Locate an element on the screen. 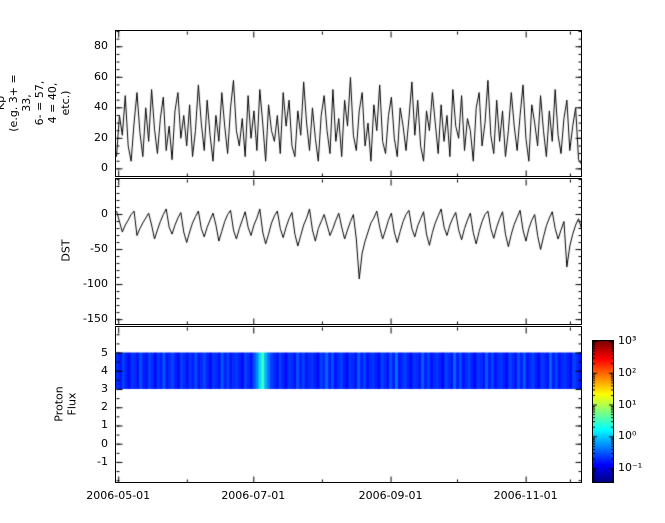 The width and height of the screenshot is (665, 523). colorbar-tick-label: 10⁰ is located at coordinates (627, 436).